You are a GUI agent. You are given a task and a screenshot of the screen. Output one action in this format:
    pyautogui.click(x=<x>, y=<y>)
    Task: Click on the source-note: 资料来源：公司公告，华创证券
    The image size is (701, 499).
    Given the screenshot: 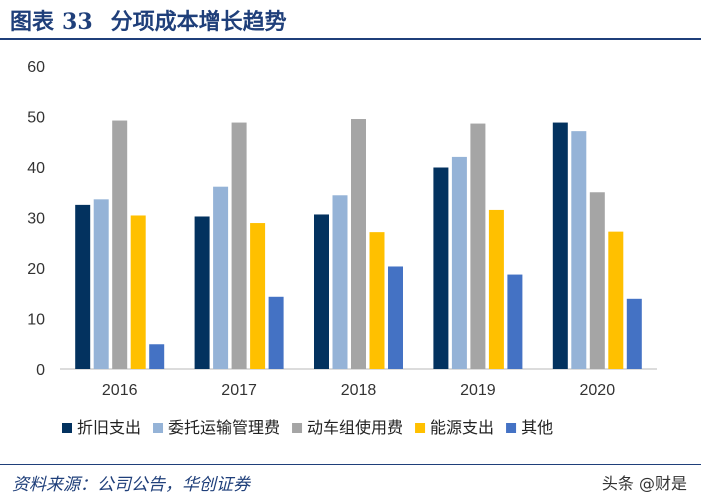 What is the action you would take?
    pyautogui.click(x=131, y=485)
    